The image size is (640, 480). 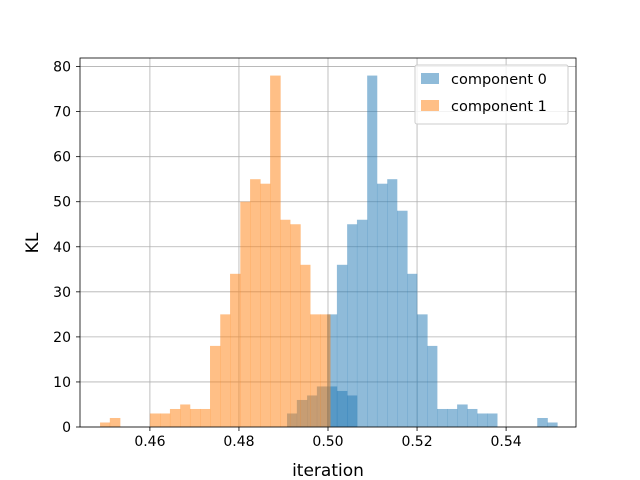 What do you see at coordinates (499, 107) in the screenshot?
I see `legend-label-component-1: component 1` at bounding box center [499, 107].